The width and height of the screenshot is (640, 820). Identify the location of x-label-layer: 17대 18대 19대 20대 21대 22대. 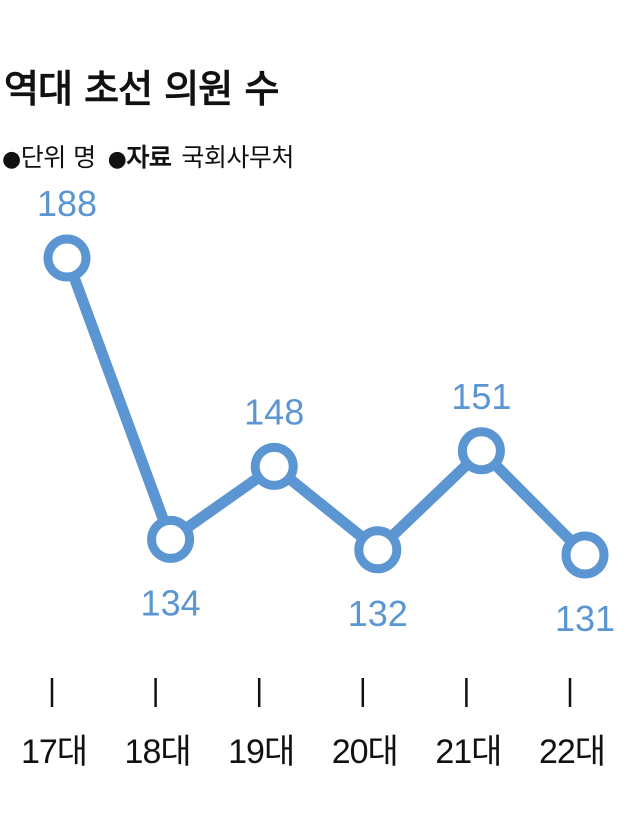
(313, 752).